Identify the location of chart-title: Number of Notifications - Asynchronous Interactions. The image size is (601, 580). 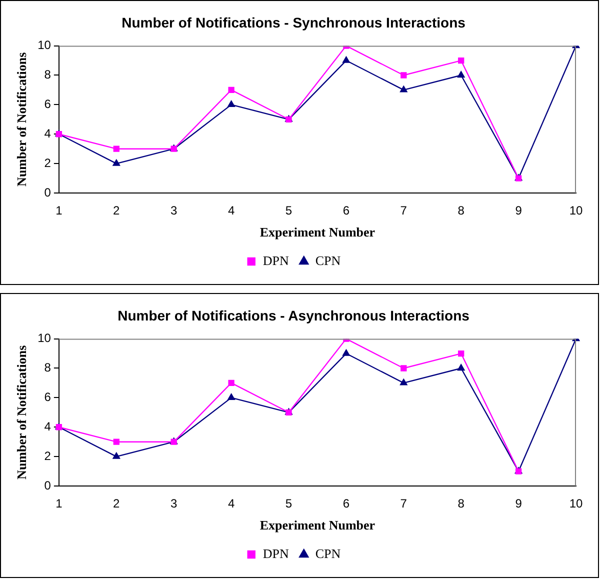
(294, 315).